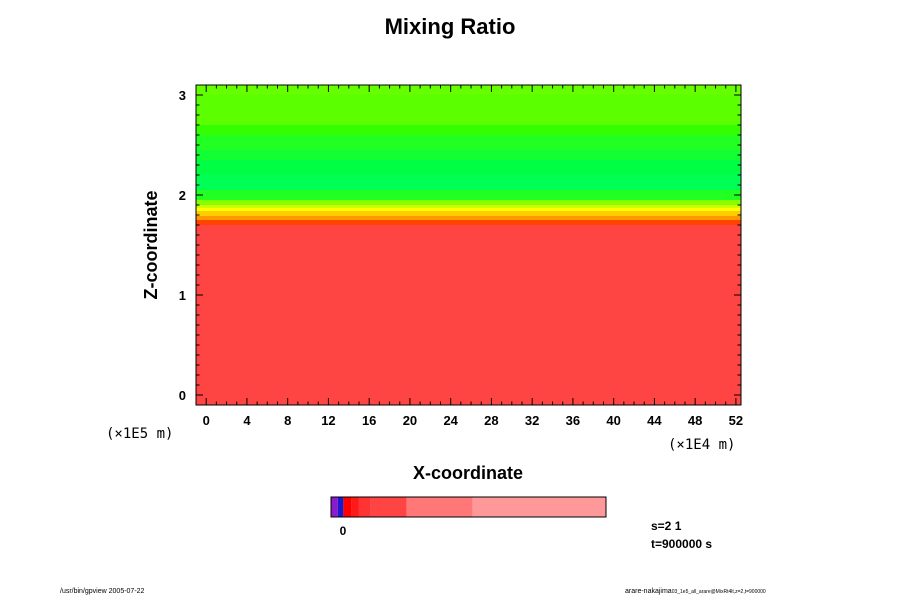 The width and height of the screenshot is (900, 600). I want to click on x-tick-label: 12, so click(328, 420).